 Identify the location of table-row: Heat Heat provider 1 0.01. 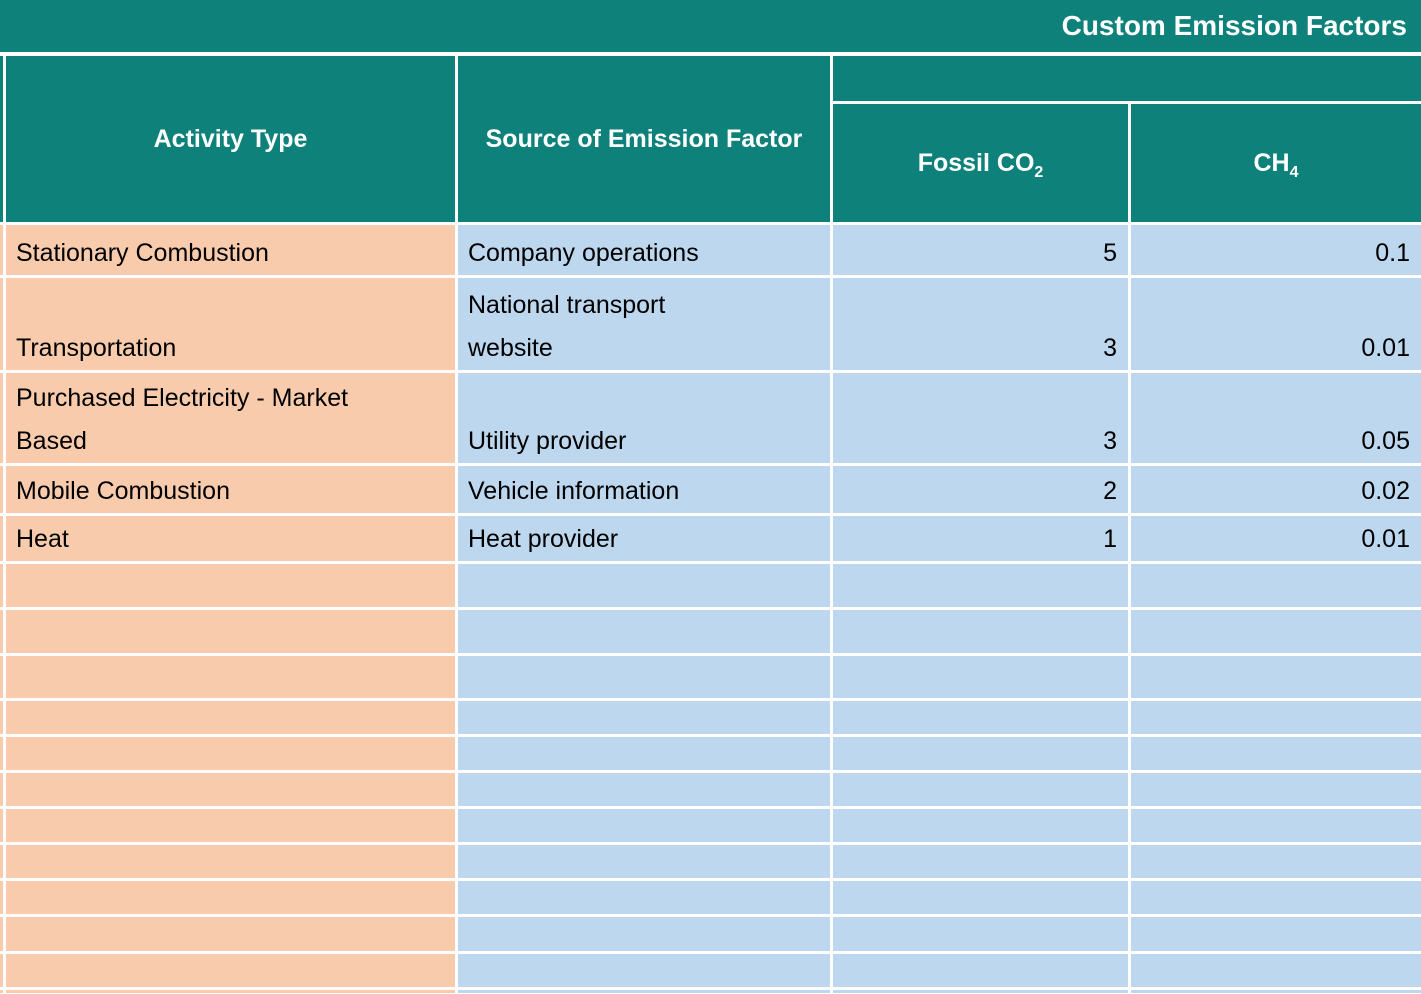
(710, 538).